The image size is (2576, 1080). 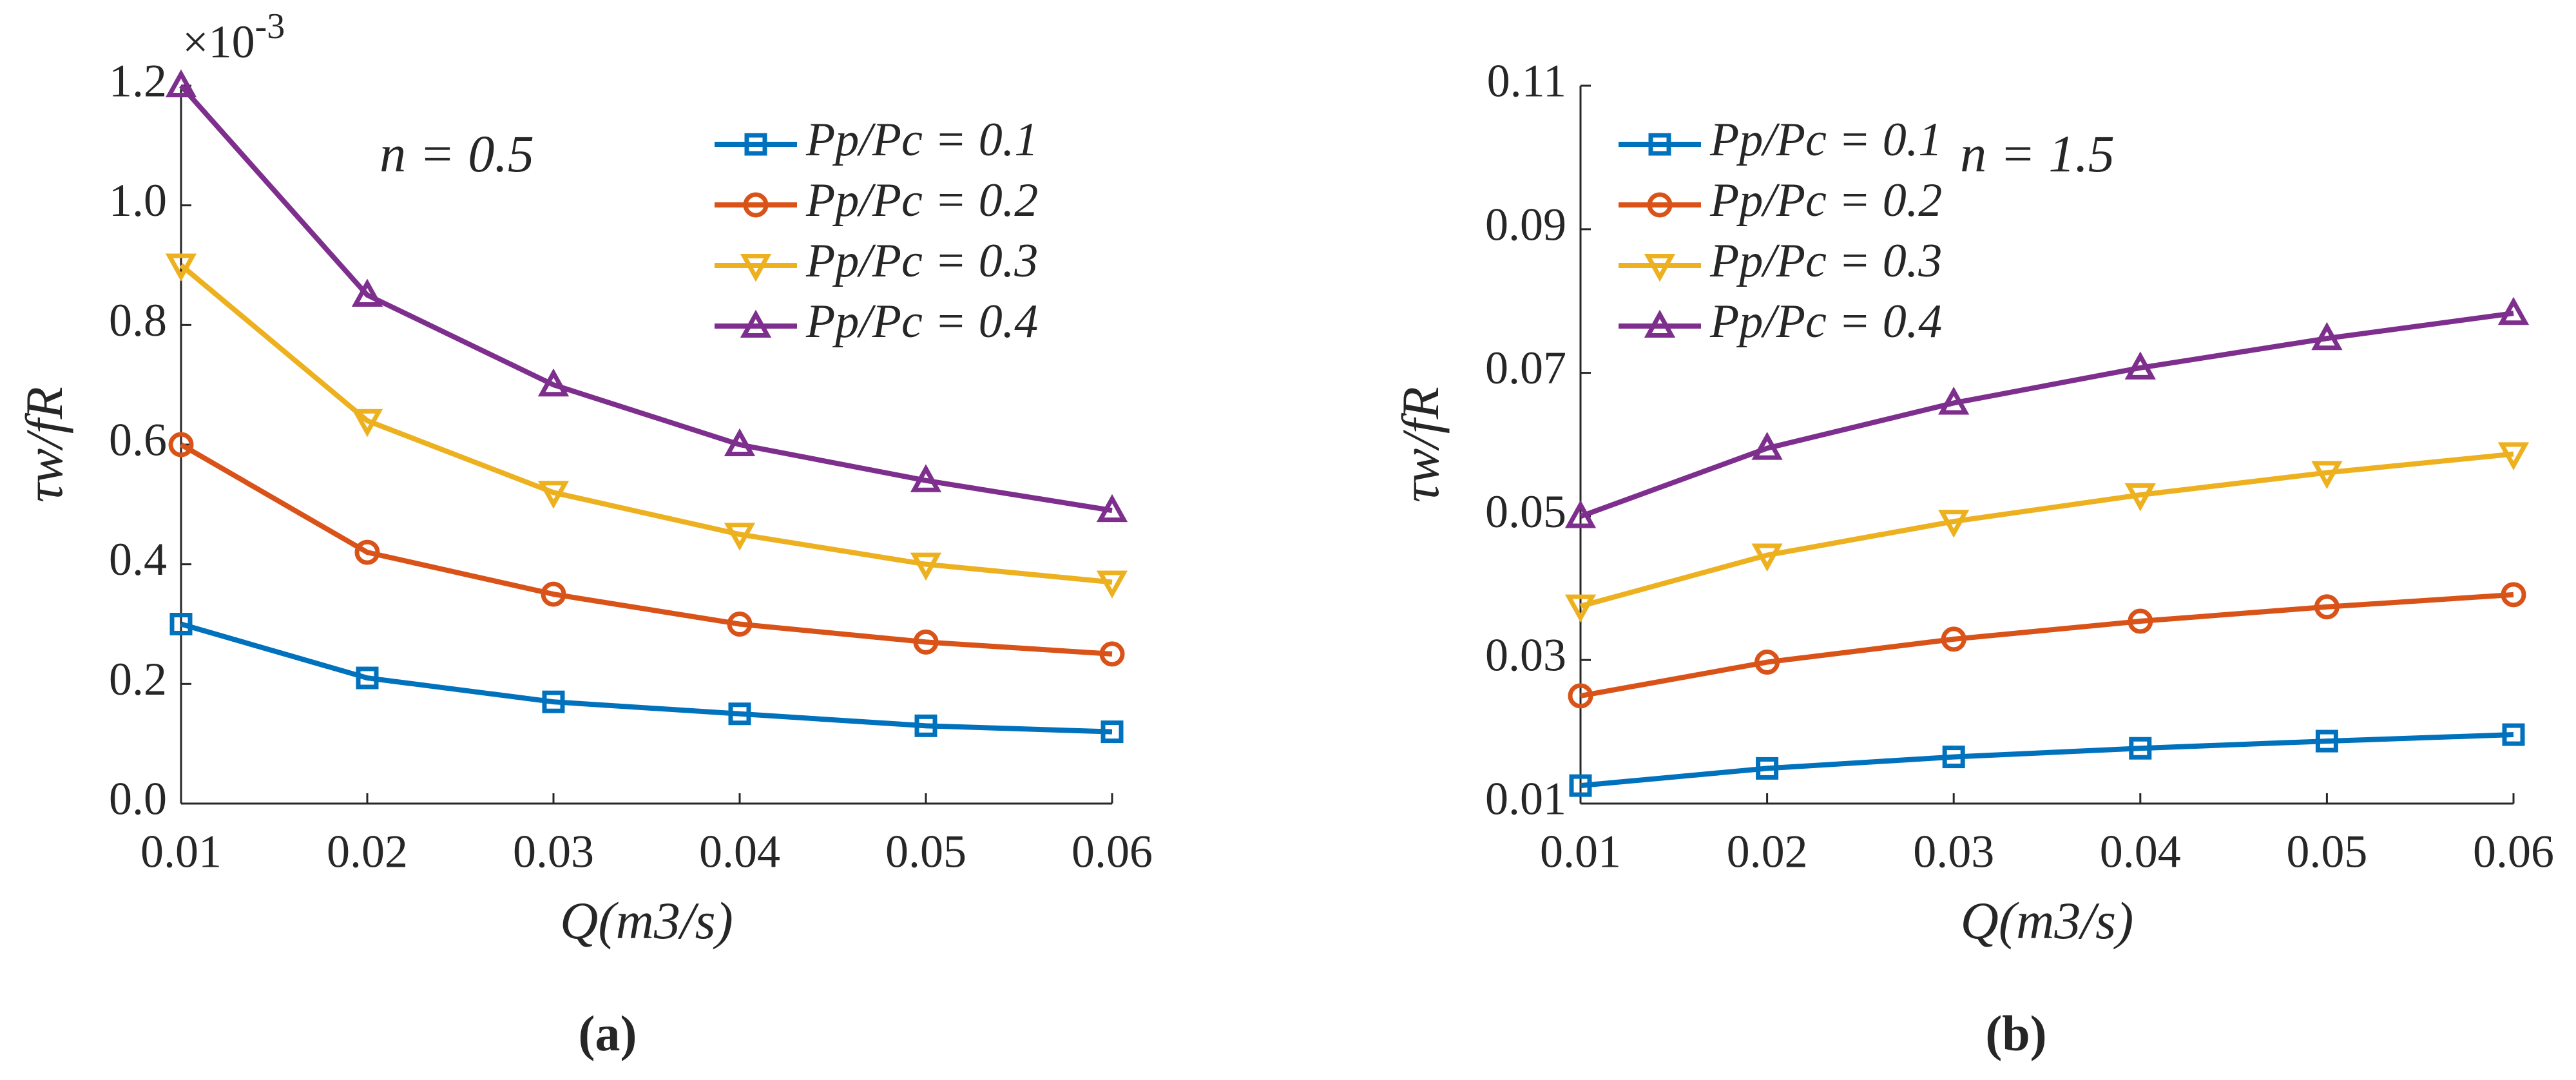 What do you see at coordinates (219, 42) in the screenshot?
I see `y-scale-base: ×10` at bounding box center [219, 42].